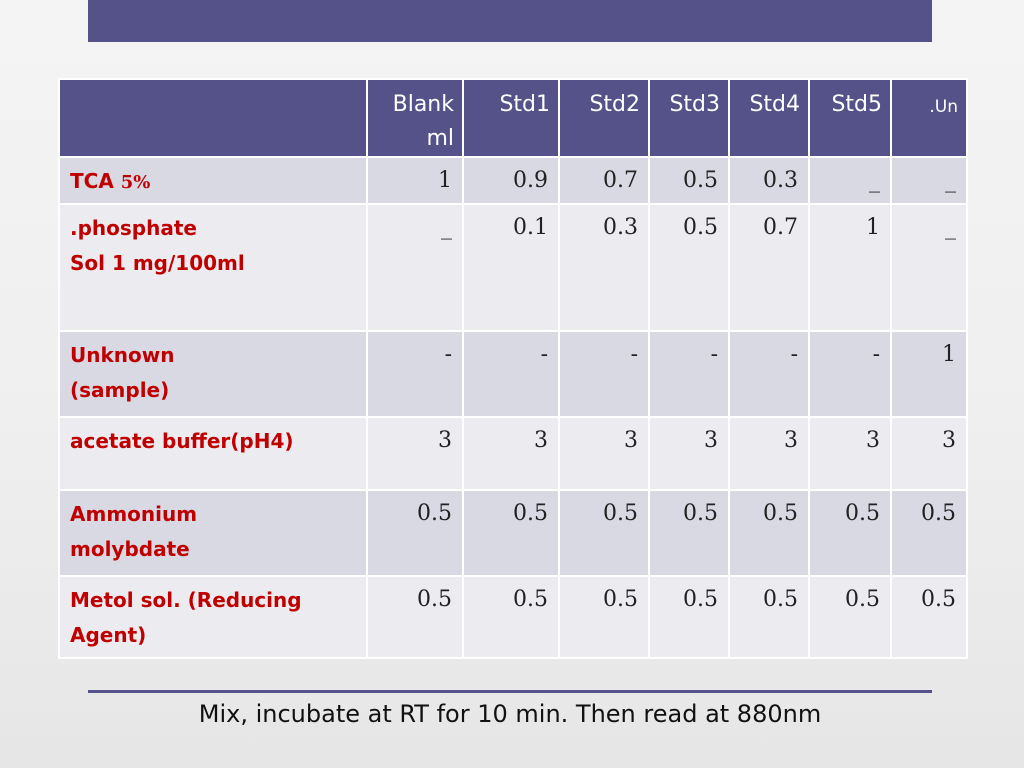  Describe the element at coordinates (157, 263) in the screenshot. I see `row-label-text: Sol 1 mg/100ml` at that location.